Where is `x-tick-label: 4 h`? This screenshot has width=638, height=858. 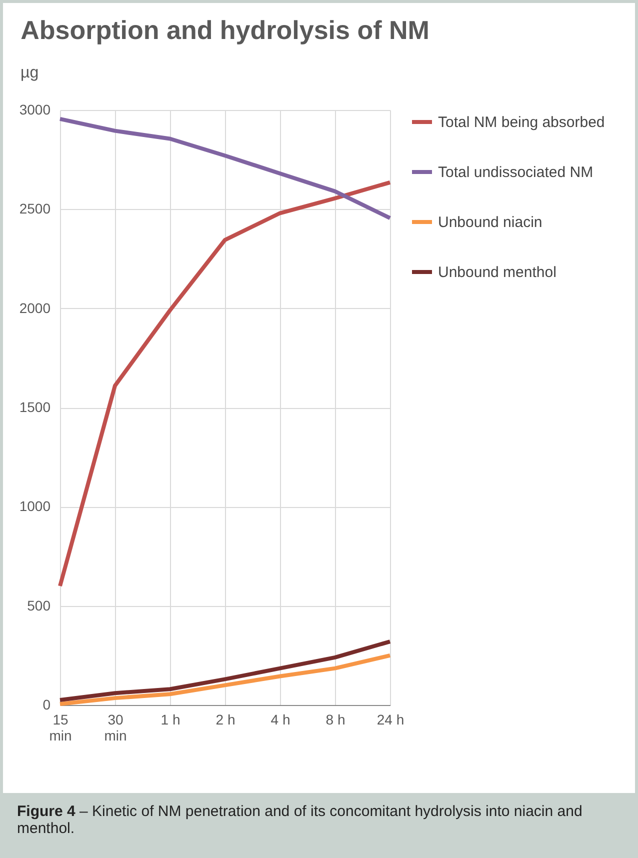 x-tick-label: 4 h is located at coordinates (280, 720).